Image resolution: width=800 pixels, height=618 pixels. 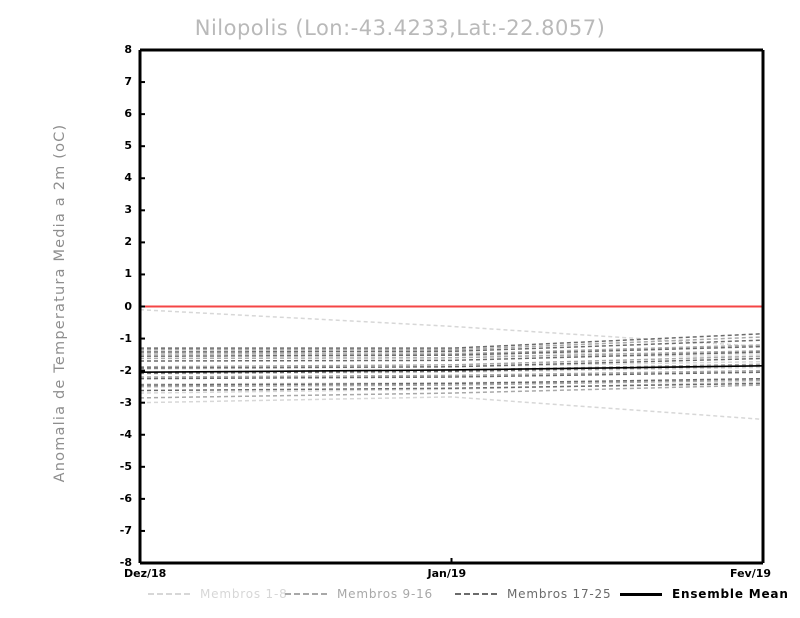 What do you see at coordinates (128, 82) in the screenshot?
I see `y-tick-label: 7` at bounding box center [128, 82].